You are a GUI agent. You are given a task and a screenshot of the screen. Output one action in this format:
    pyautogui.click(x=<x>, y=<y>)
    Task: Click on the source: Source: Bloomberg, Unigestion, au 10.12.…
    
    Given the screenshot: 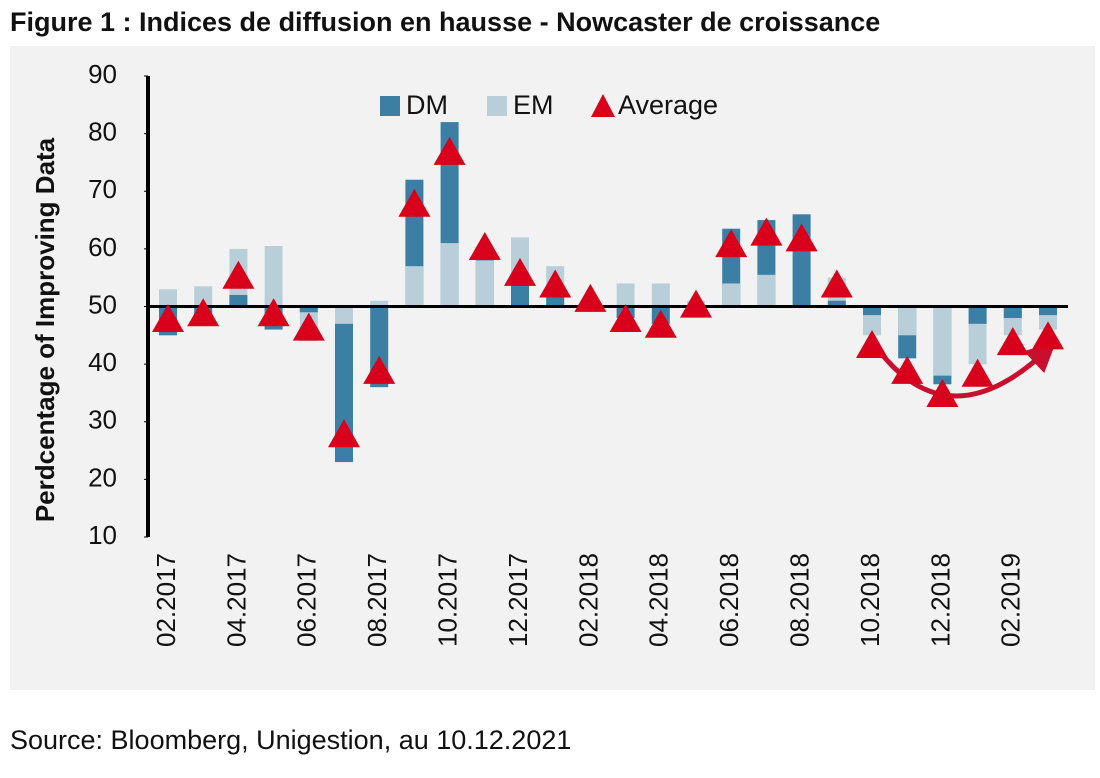 What is the action you would take?
    pyautogui.click(x=290, y=740)
    